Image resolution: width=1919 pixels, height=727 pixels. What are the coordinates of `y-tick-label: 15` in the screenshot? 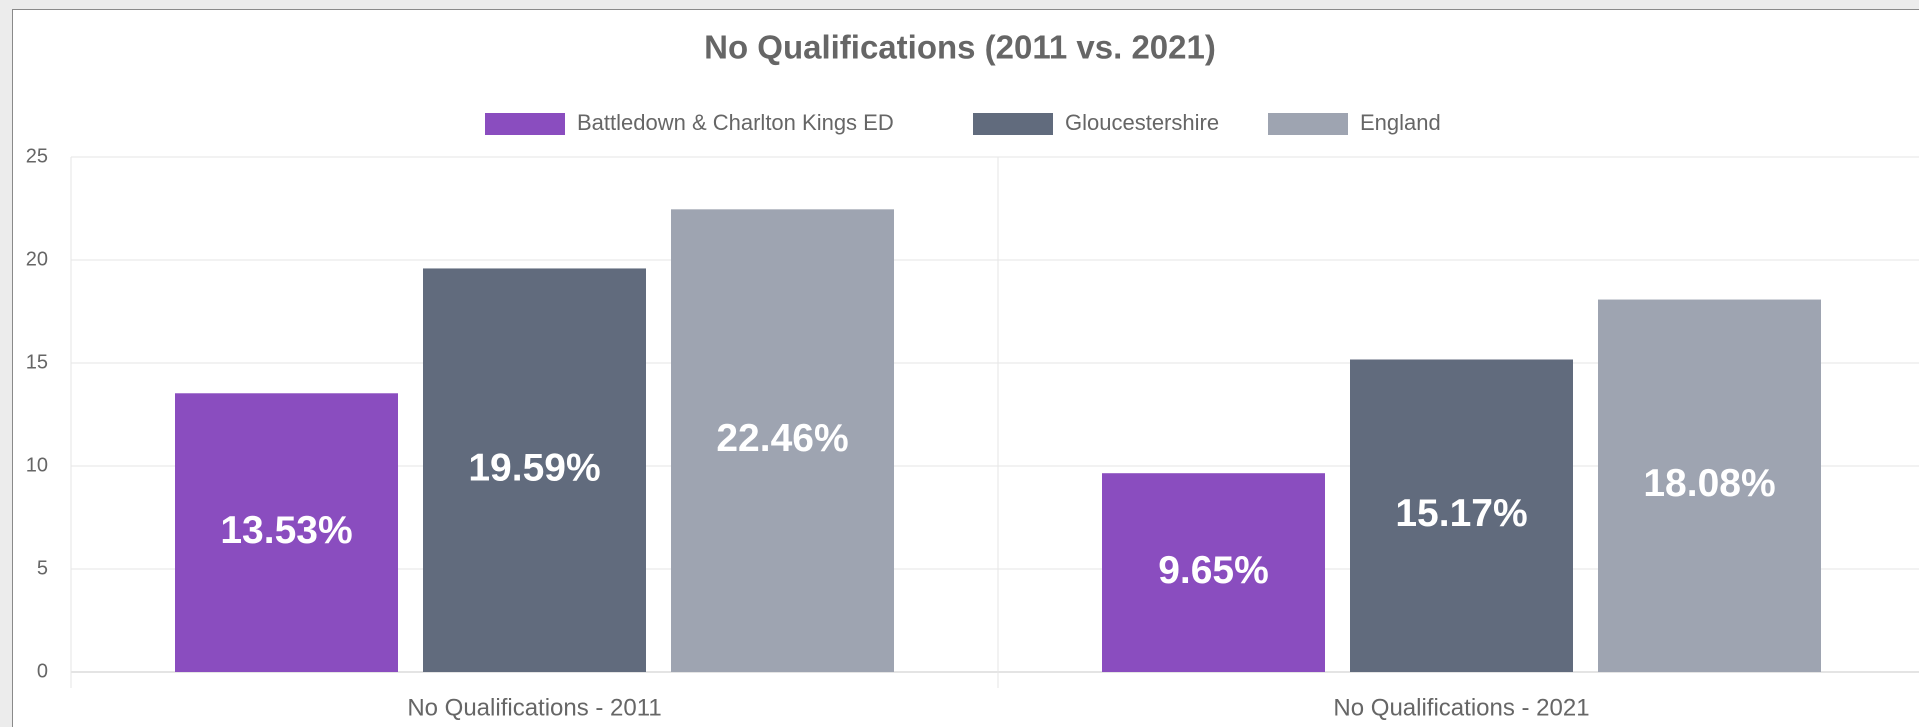 It's located at (37, 362).